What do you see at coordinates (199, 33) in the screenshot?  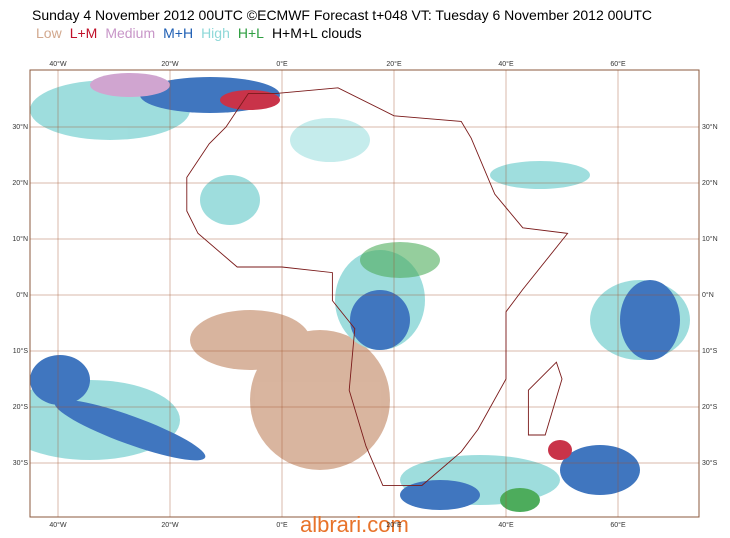 I see `legend: Low L+M Medium M+H High H+L H+M+L clouds` at bounding box center [199, 33].